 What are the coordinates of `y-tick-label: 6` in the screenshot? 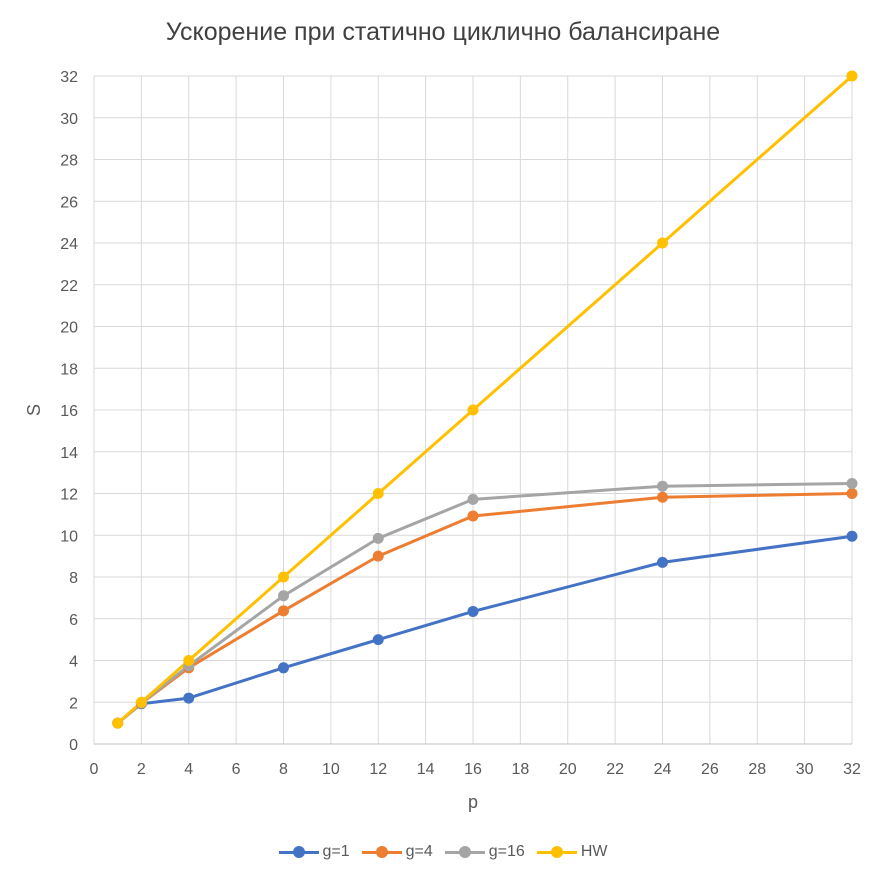 It's located at (73, 620).